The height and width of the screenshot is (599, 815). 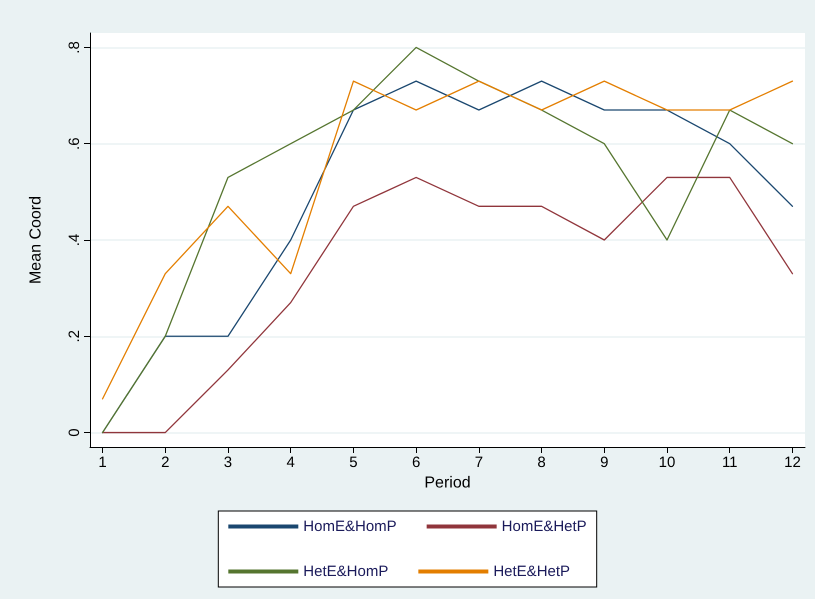 What do you see at coordinates (74, 432) in the screenshot?
I see `y-tick-label: 0` at bounding box center [74, 432].